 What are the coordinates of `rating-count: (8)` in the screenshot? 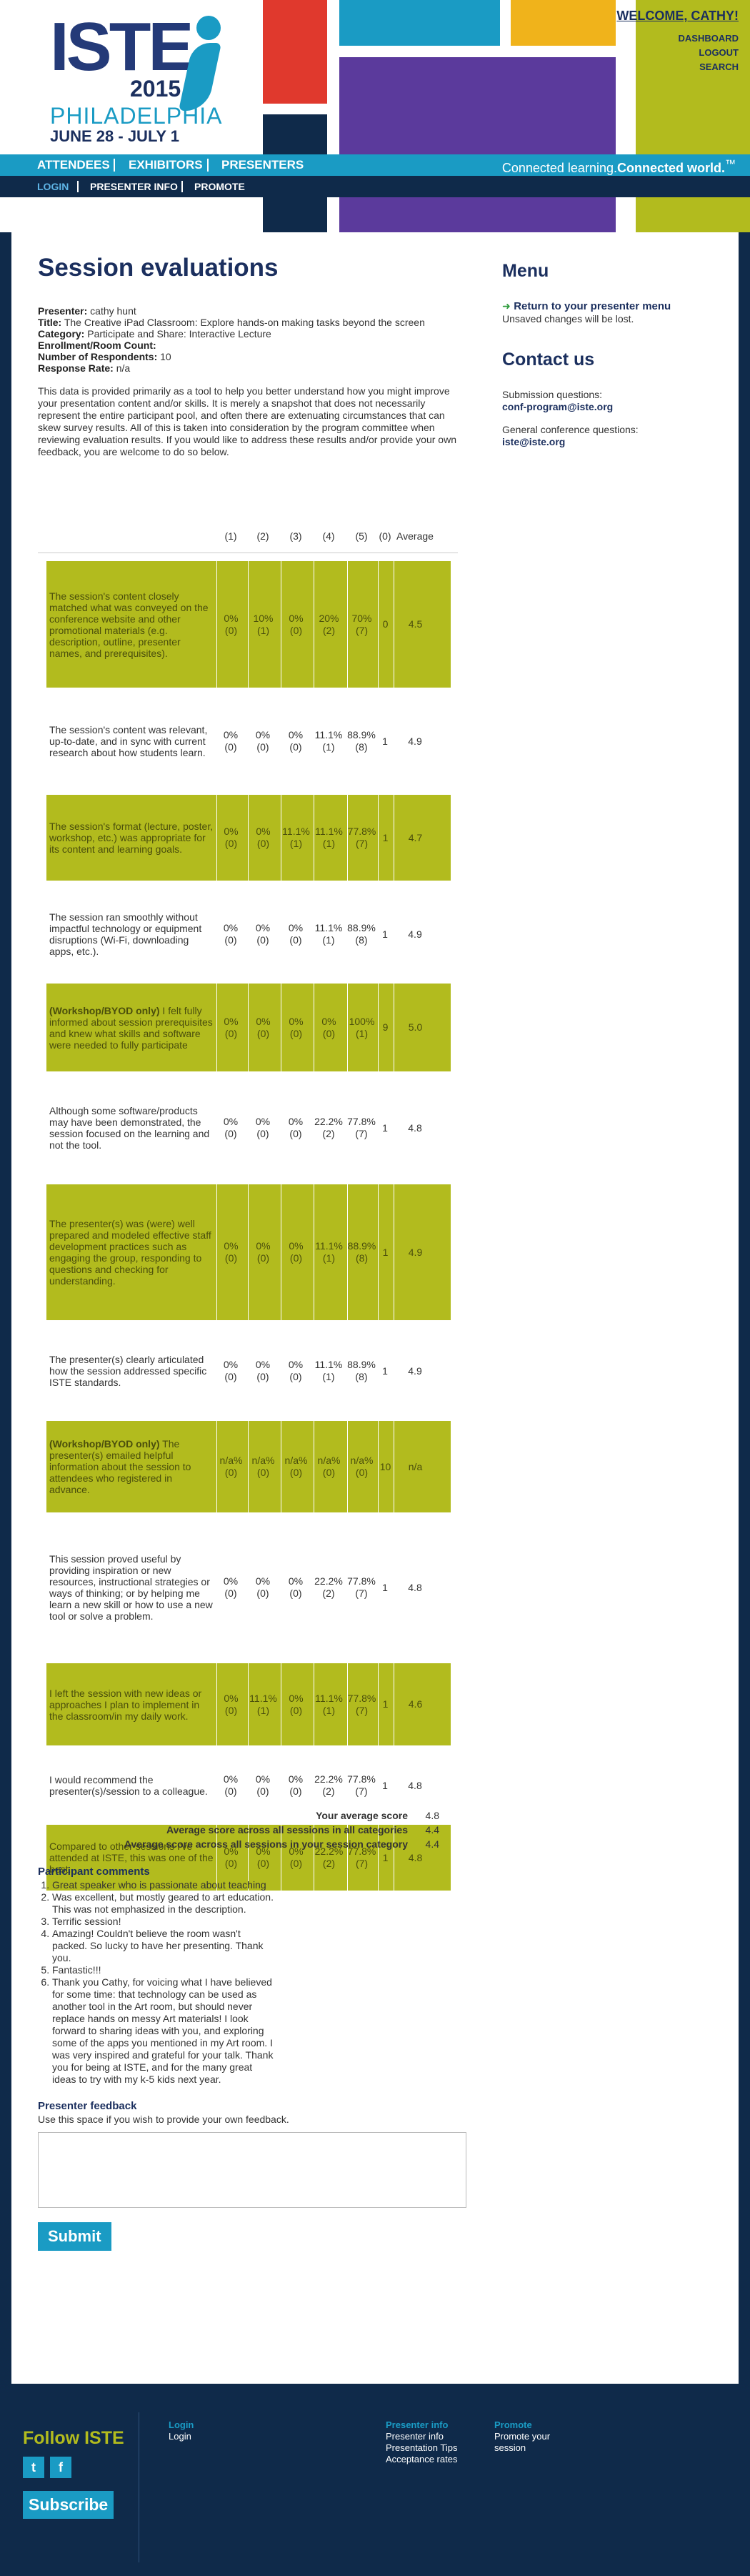 It's located at (361, 940).